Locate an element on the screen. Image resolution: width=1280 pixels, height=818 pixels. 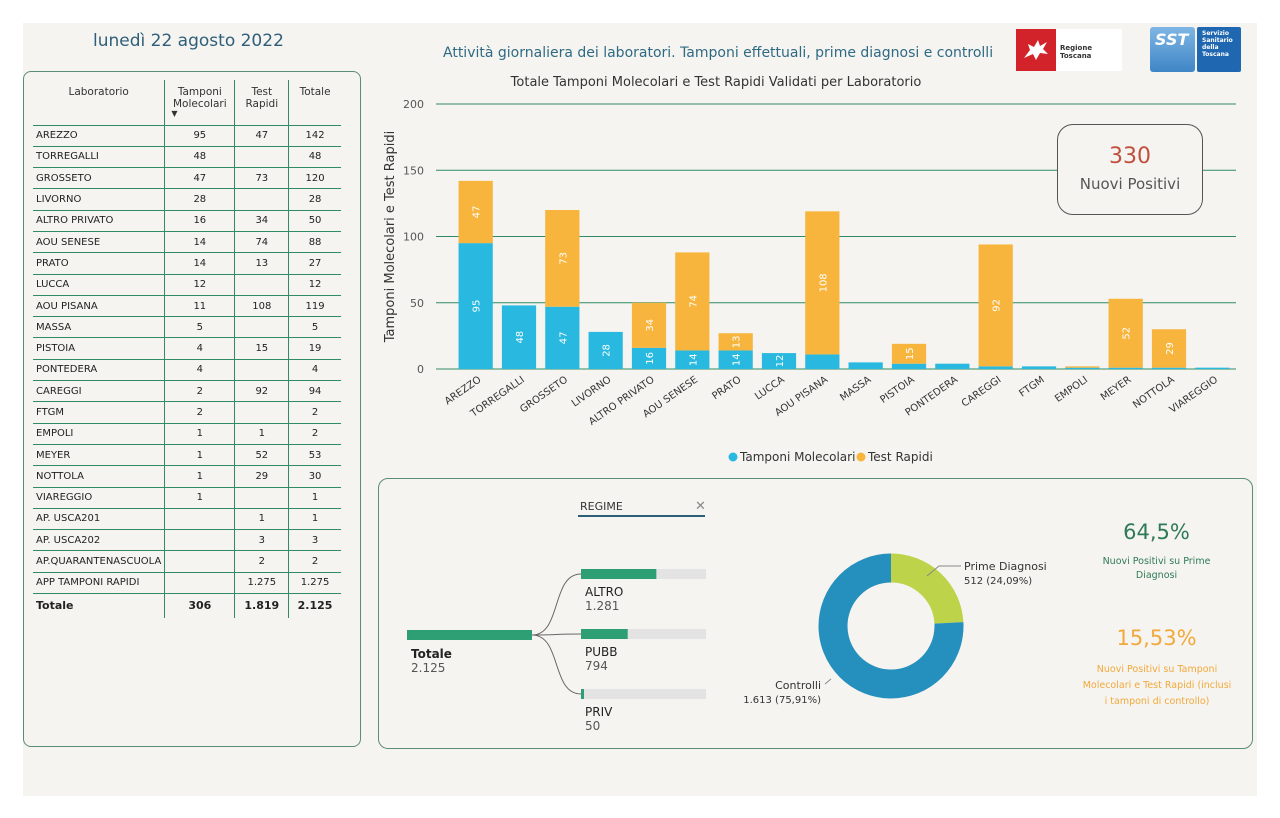
table-row: AP.QUARANTENASCUOLA 2 2 is located at coordinates (187, 561).